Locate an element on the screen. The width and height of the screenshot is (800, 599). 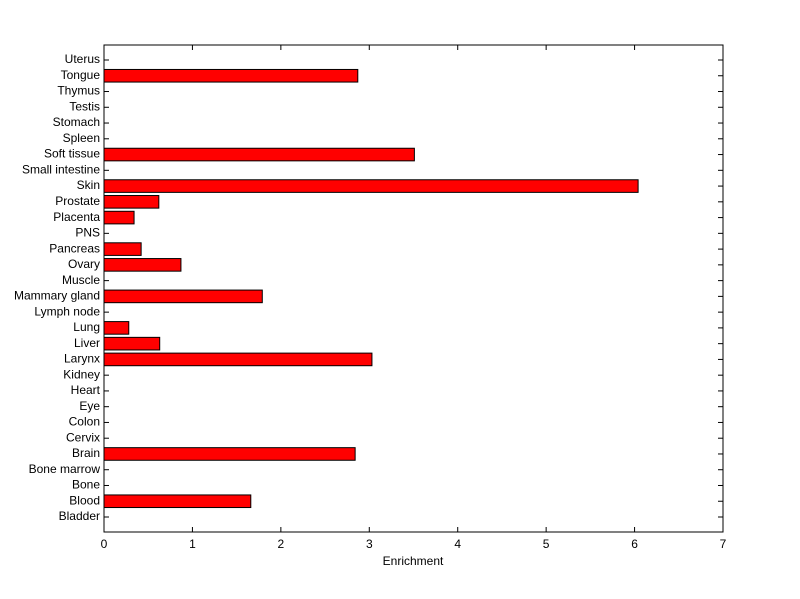
x-tick-label: 2 is located at coordinates (281, 544).